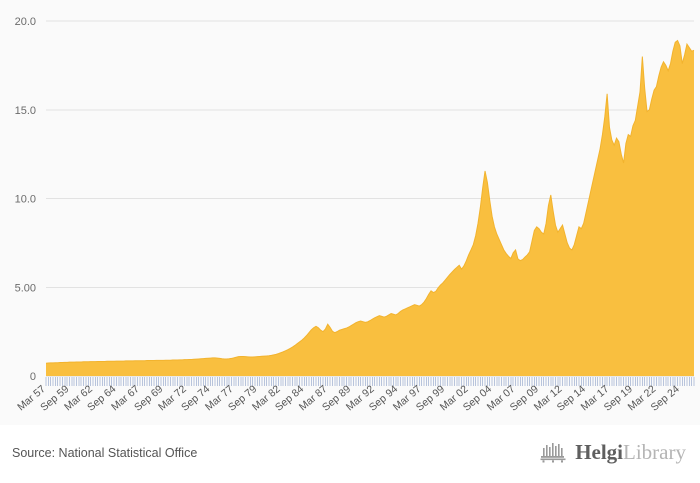 This screenshot has width=700, height=483. Describe the element at coordinates (105, 453) in the screenshot. I see `source-note: Source: National Statistical Office` at that location.